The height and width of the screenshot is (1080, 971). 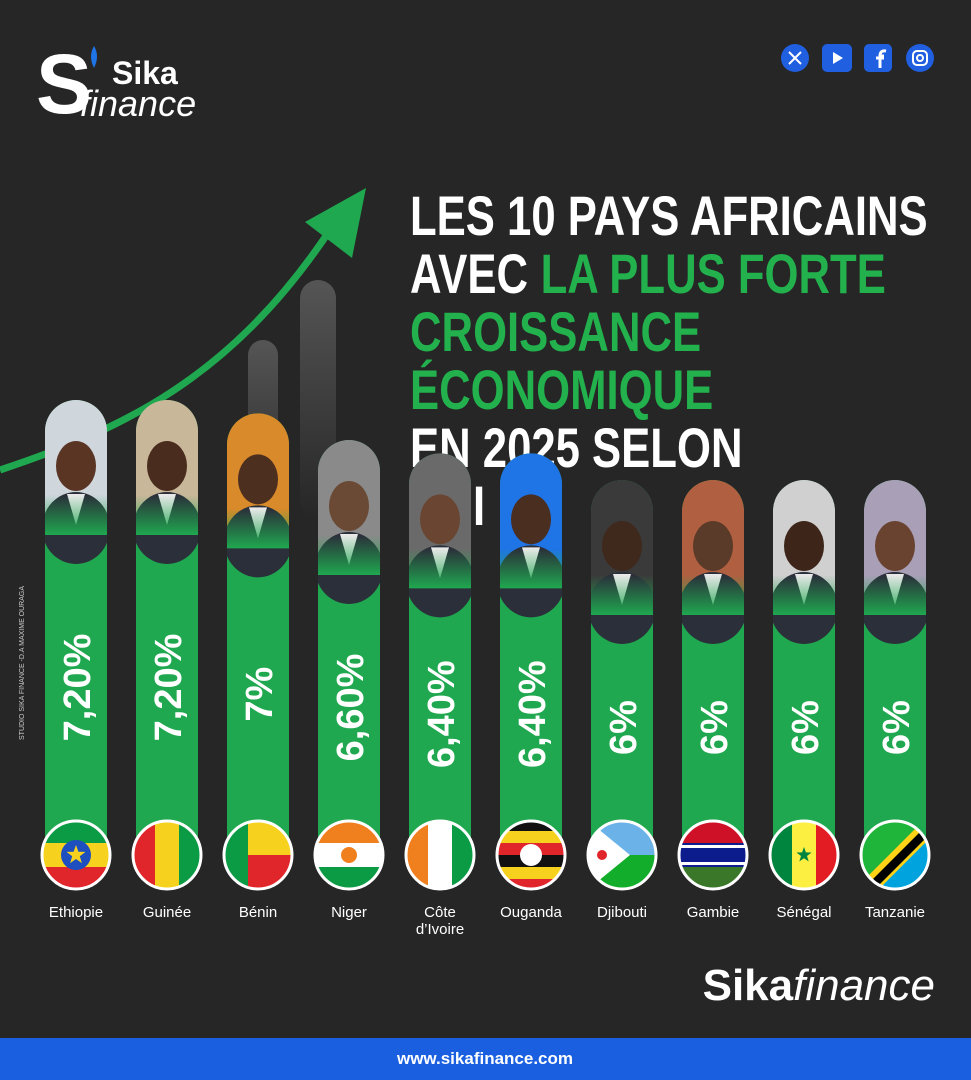 I want to click on title-line: ÉCONOMIQUE, so click(x=561, y=390).